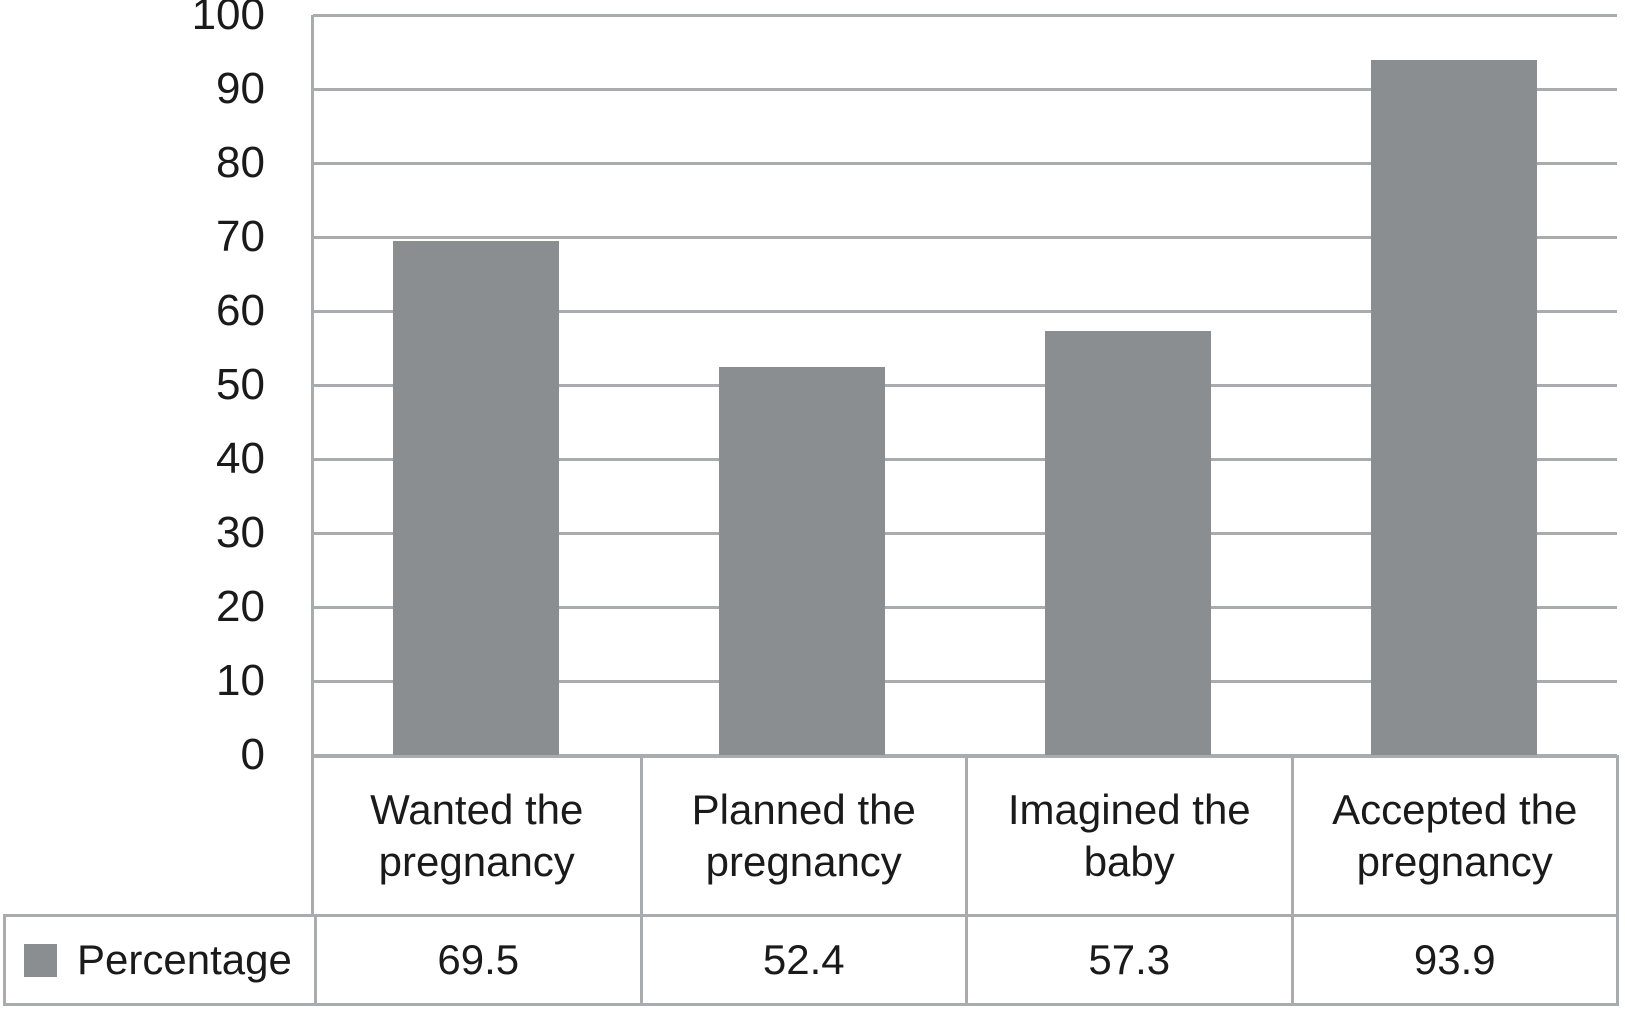  I want to click on value-cell-4: 93.9, so click(1453, 960).